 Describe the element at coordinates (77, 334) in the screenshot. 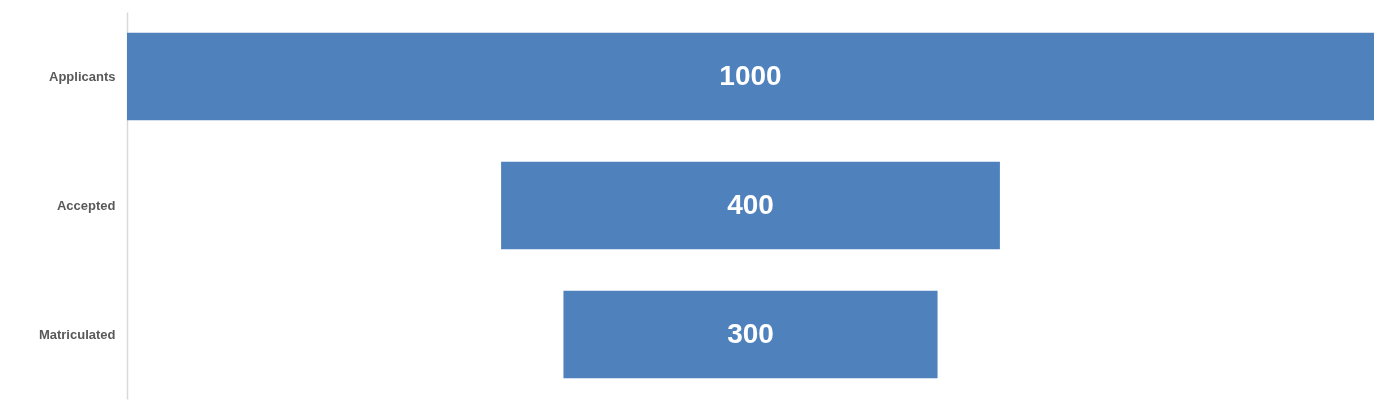

I see `category-label: Matriculated` at that location.